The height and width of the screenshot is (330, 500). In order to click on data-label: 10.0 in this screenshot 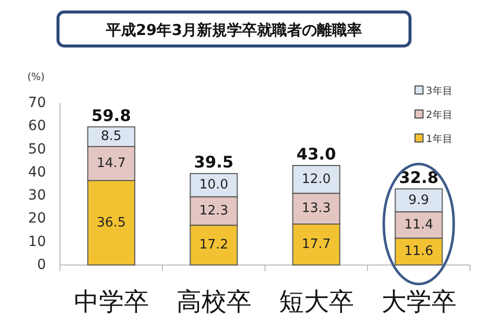, I will do `click(213, 185)`.